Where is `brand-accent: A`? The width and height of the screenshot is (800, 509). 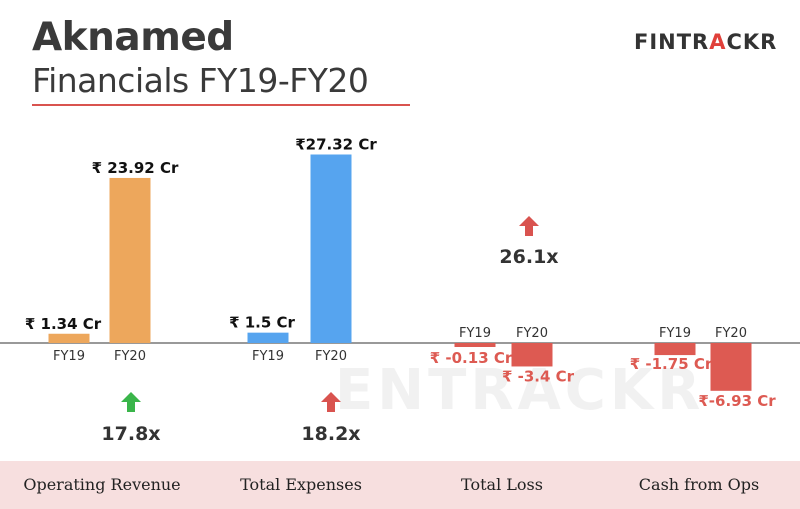 brand-accent: A is located at coordinates (718, 42).